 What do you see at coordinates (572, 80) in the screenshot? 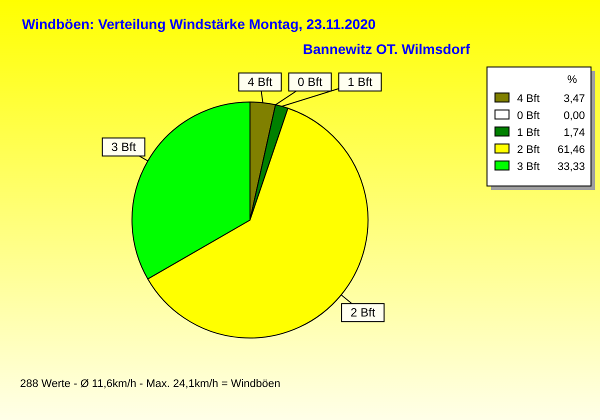
I see `legend-title: %` at bounding box center [572, 80].